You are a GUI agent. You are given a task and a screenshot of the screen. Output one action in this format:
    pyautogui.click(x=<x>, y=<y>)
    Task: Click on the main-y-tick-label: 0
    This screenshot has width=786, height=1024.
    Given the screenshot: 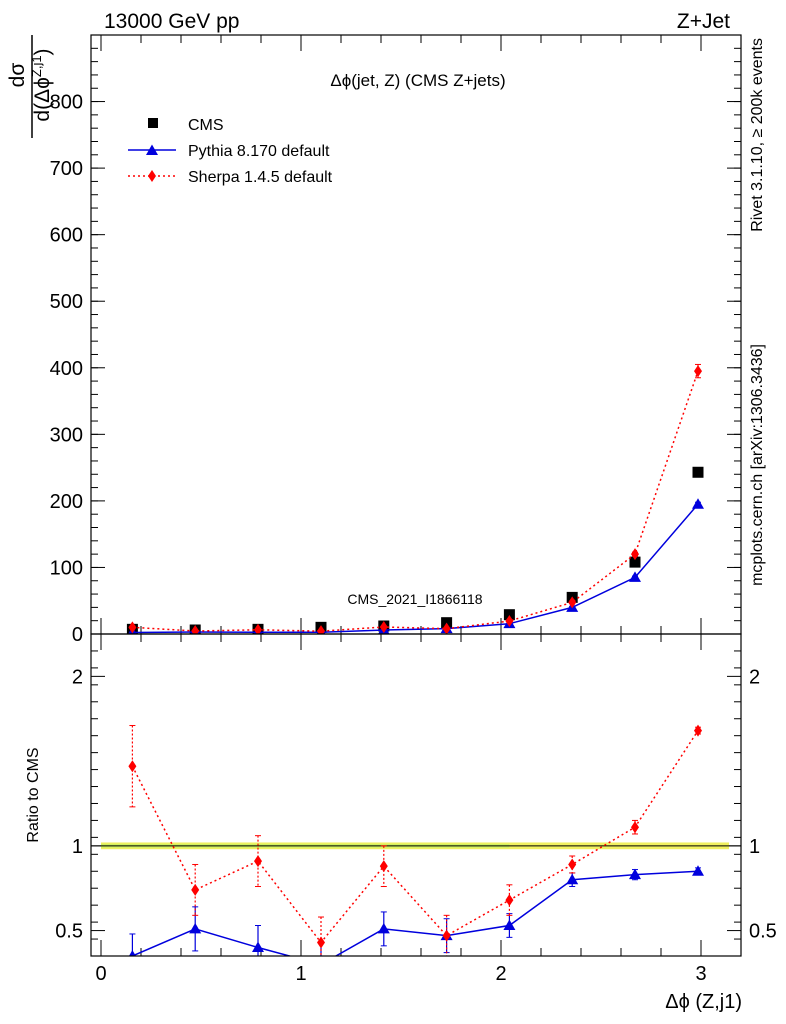 What is the action you would take?
    pyautogui.click(x=77, y=635)
    